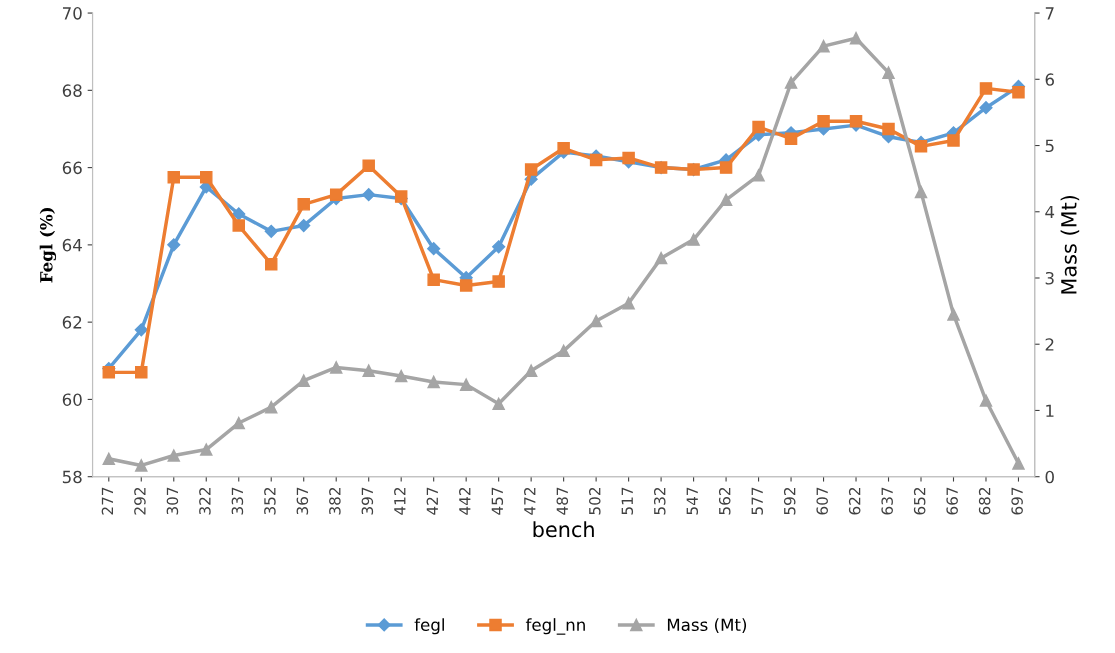 The image size is (1115, 653). I want to click on x-tick-label: 697, so click(1017, 501).